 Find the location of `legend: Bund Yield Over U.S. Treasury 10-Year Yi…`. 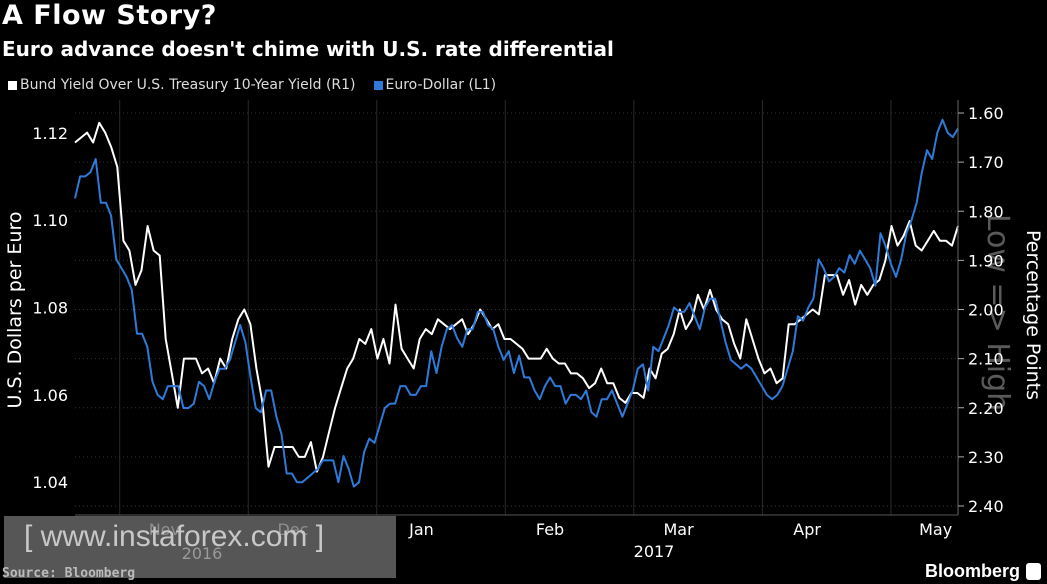

legend: Bund Yield Over U.S. Treasury 10-Year Yi… is located at coordinates (261, 85).